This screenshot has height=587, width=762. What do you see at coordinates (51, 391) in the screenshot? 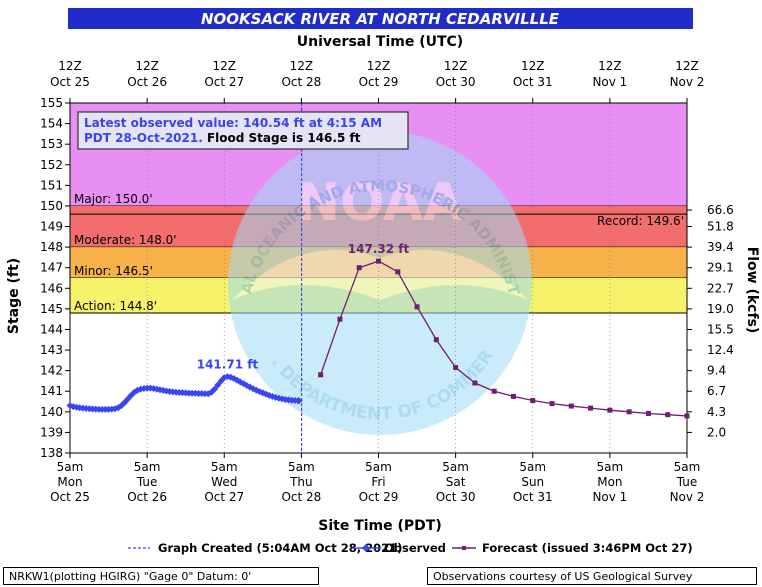
I see `y-tick-label: 141` at bounding box center [51, 391].